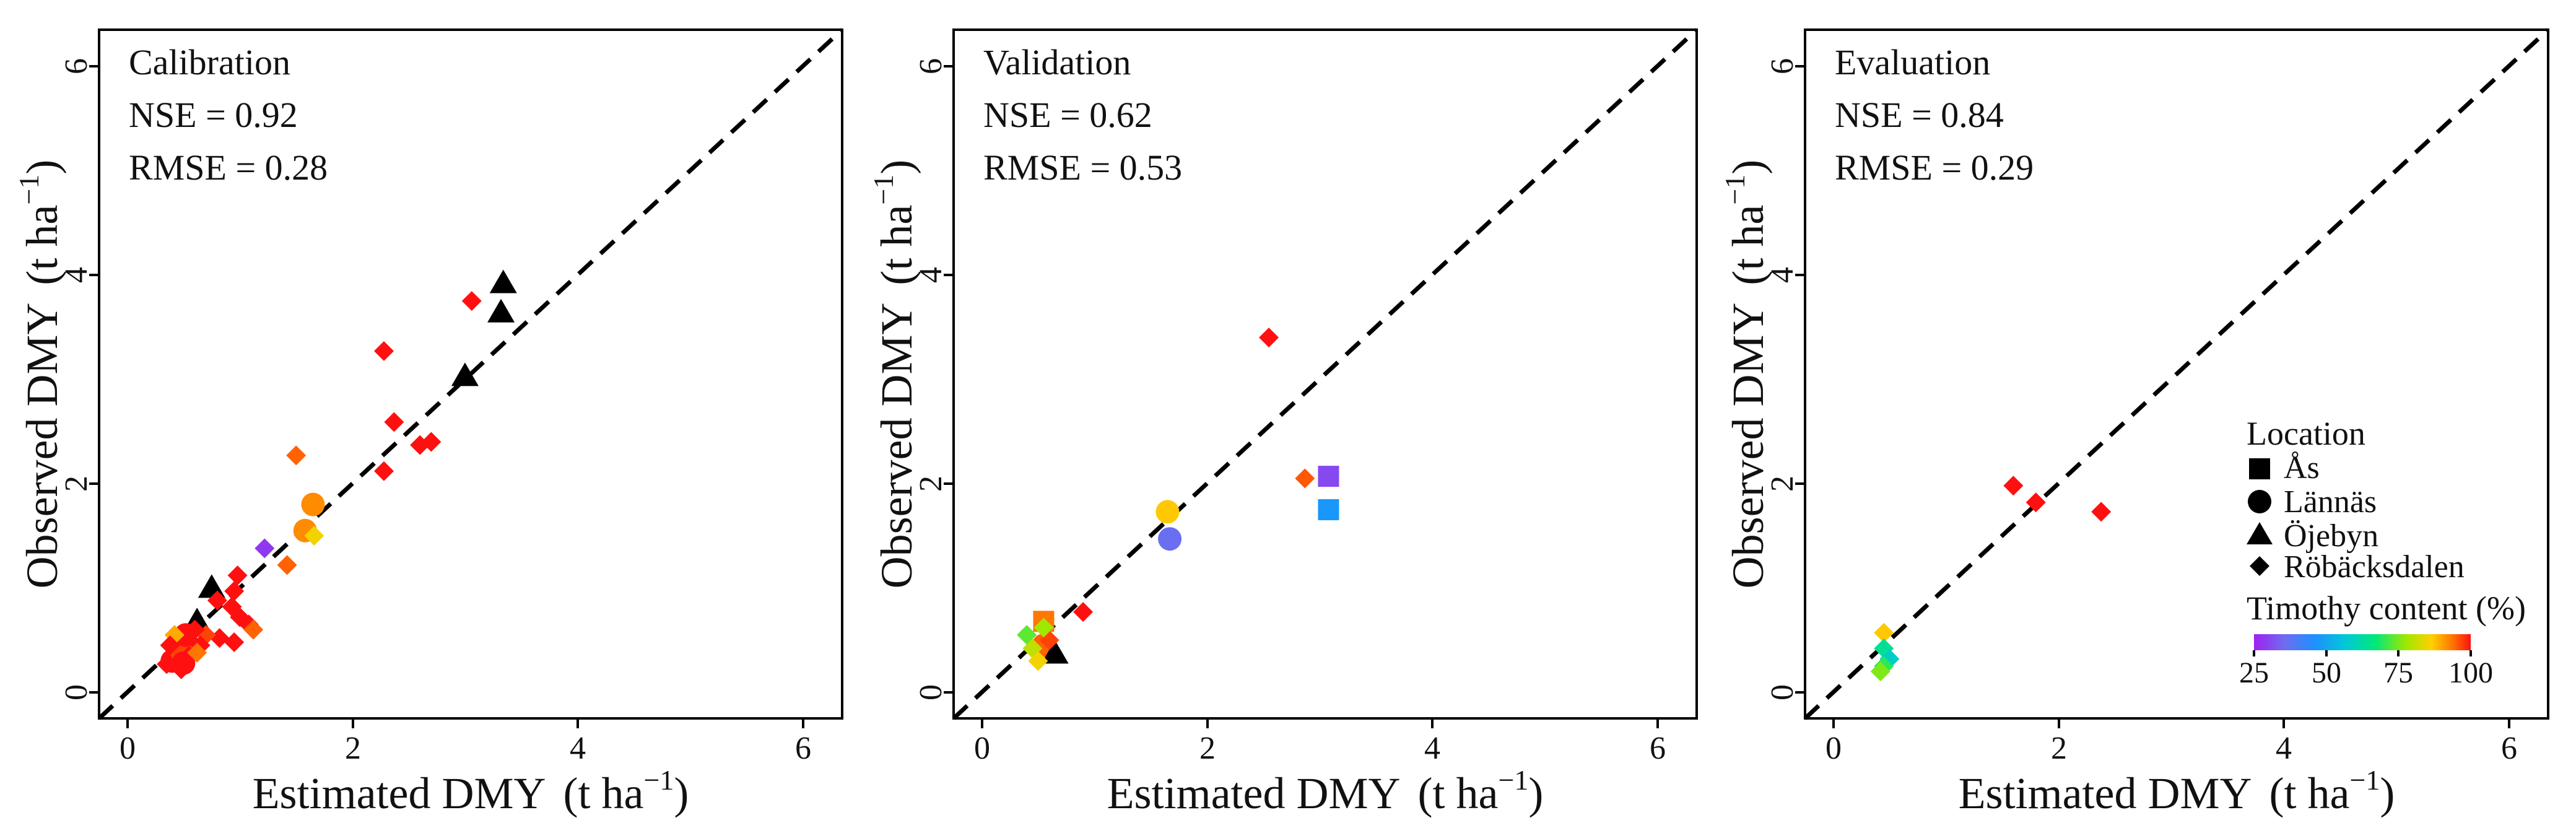 This screenshot has height=828, width=2576. I want to click on colorbar-tick-label: 50, so click(2326, 673).